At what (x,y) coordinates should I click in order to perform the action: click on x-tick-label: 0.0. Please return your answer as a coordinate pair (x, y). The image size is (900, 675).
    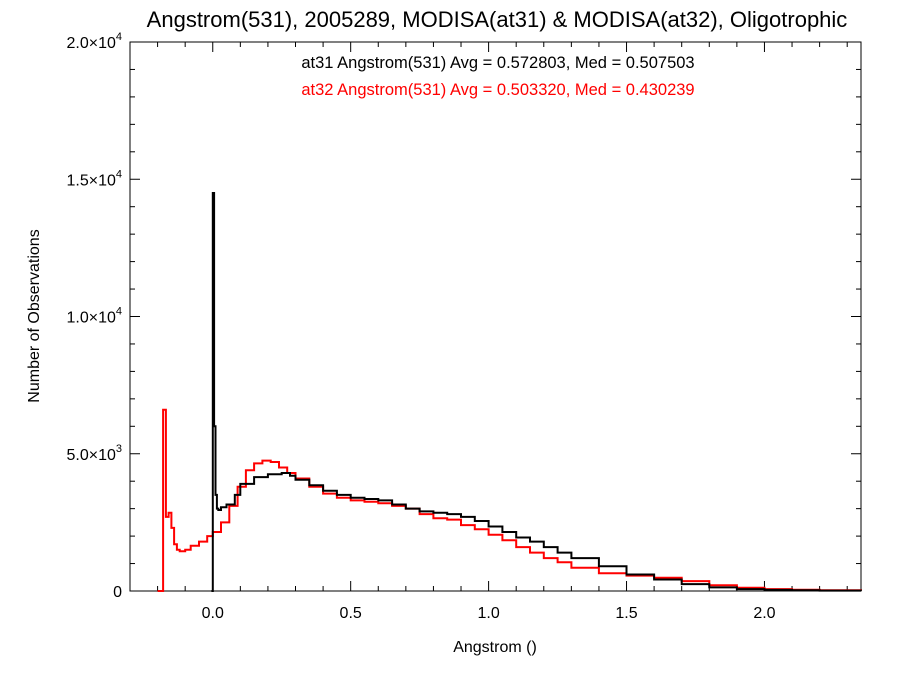
    Looking at the image, I should click on (213, 613).